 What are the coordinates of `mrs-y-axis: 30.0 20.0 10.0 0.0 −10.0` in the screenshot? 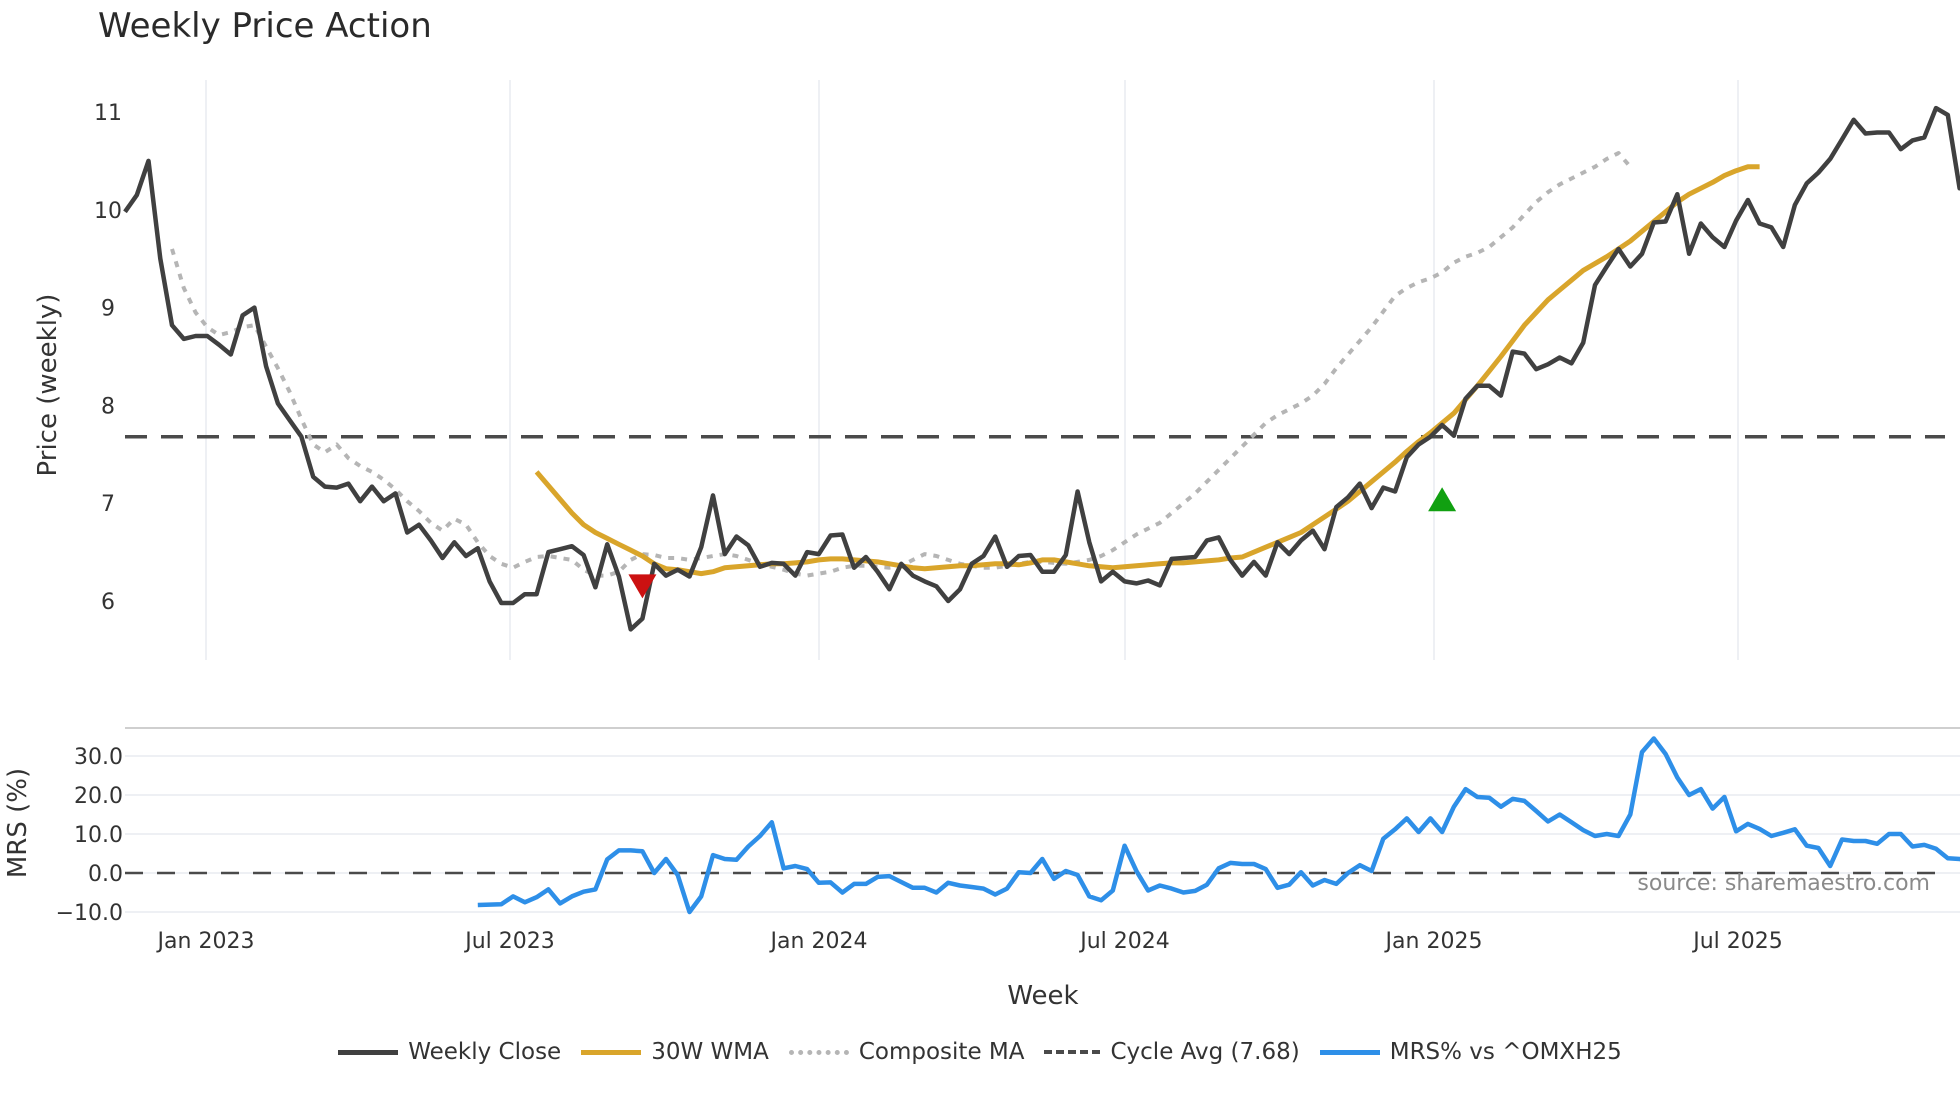 It's located at (89, 835).